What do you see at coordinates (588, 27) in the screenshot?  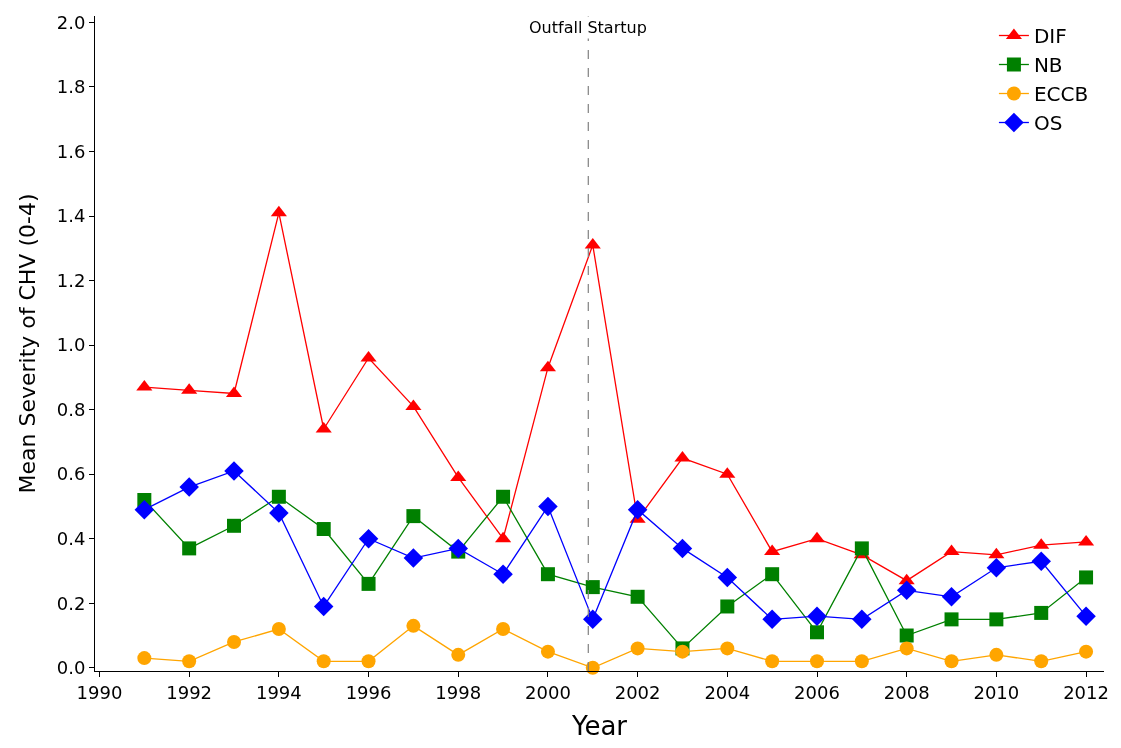 I see `ref-line-label: Outfall Startup` at bounding box center [588, 27].